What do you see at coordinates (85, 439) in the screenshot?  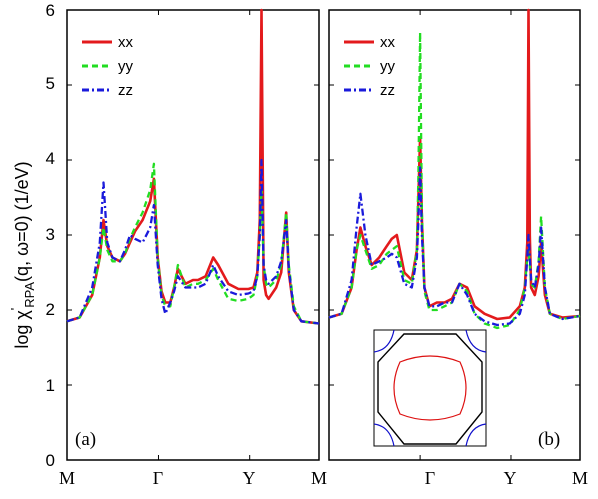 I see `panel-a-label: (a)` at bounding box center [85, 439].